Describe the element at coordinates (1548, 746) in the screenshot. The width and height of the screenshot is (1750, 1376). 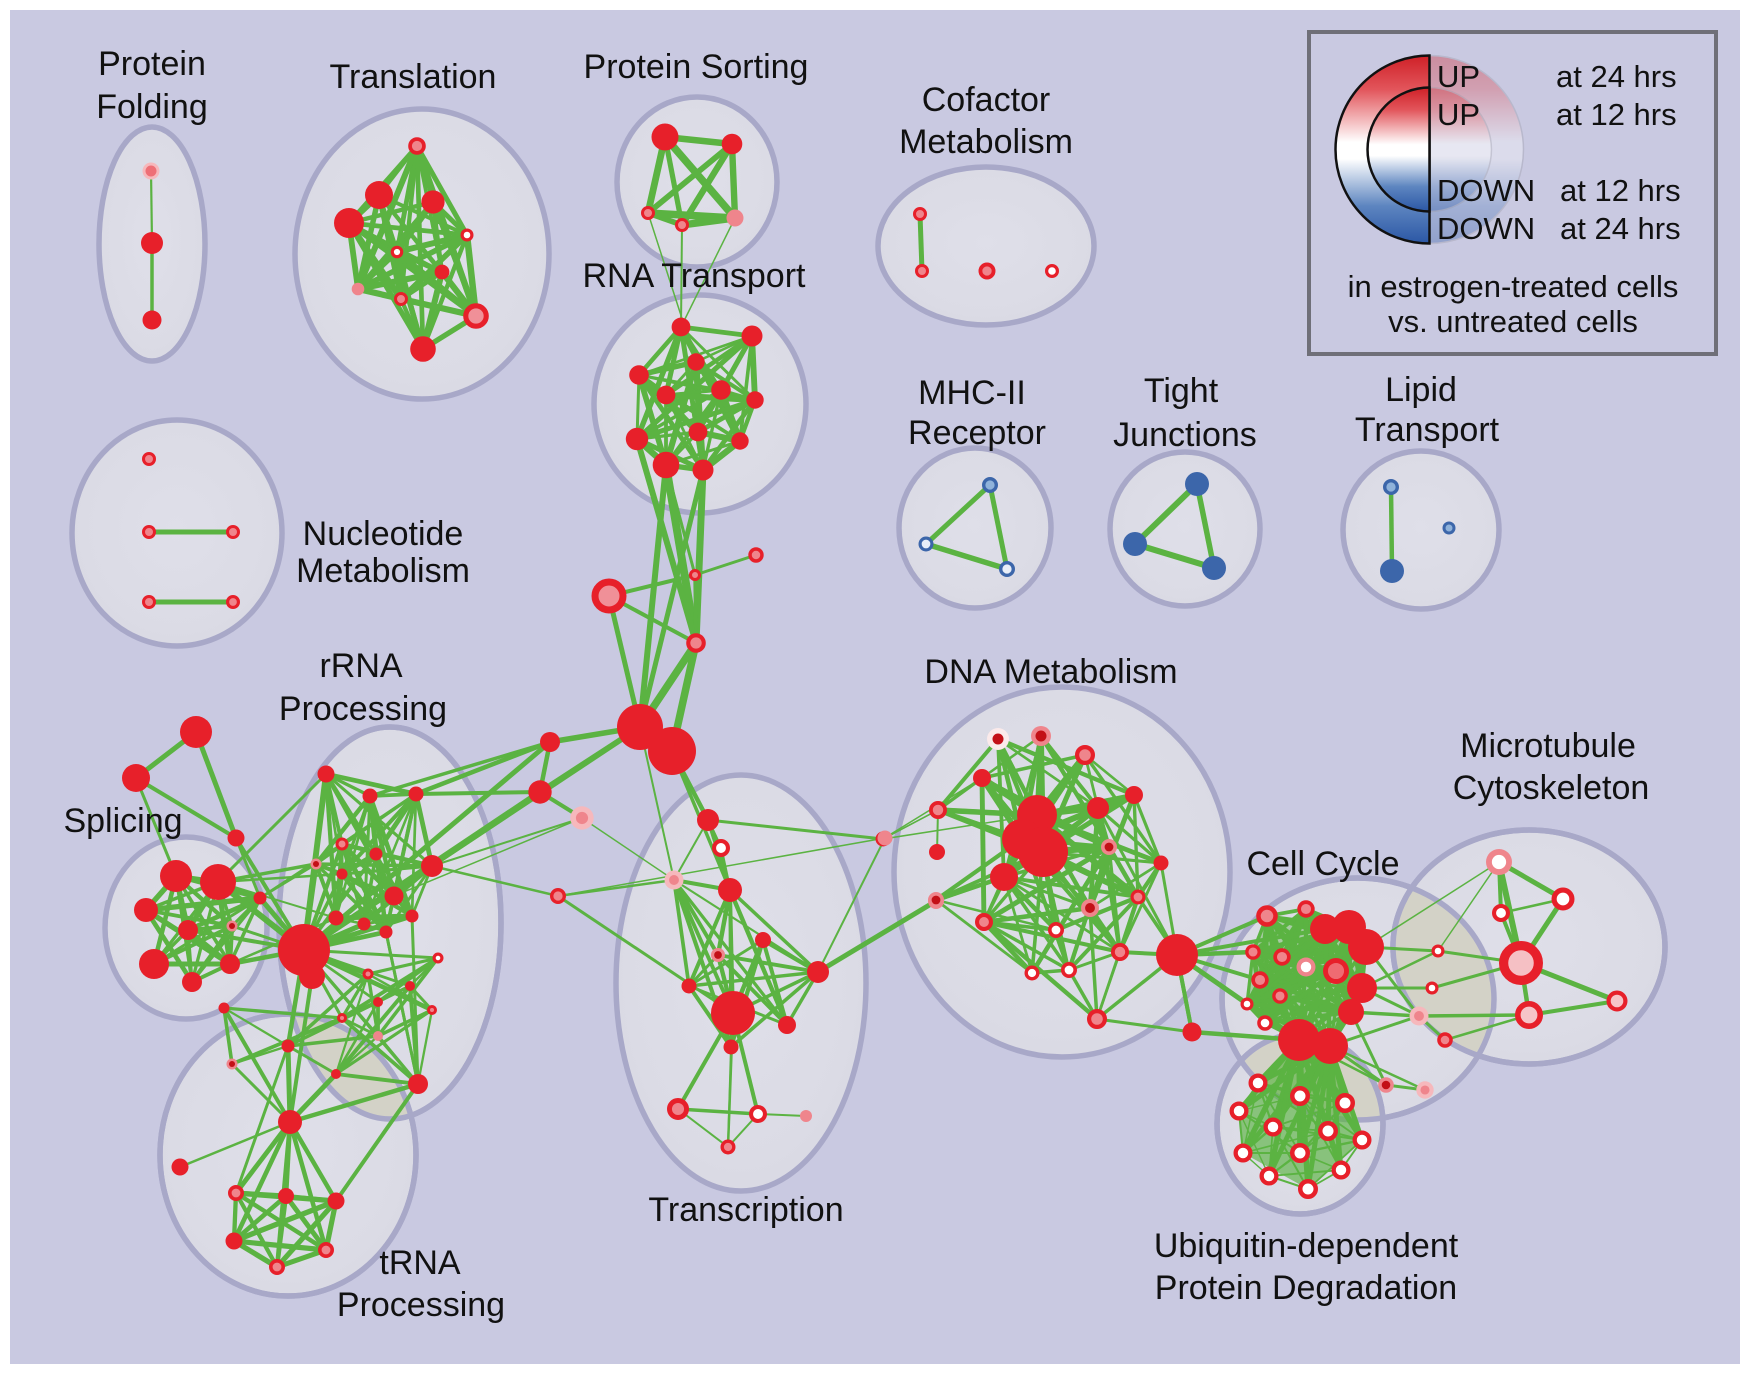
I see `svg-text: Microtubule` at that location.